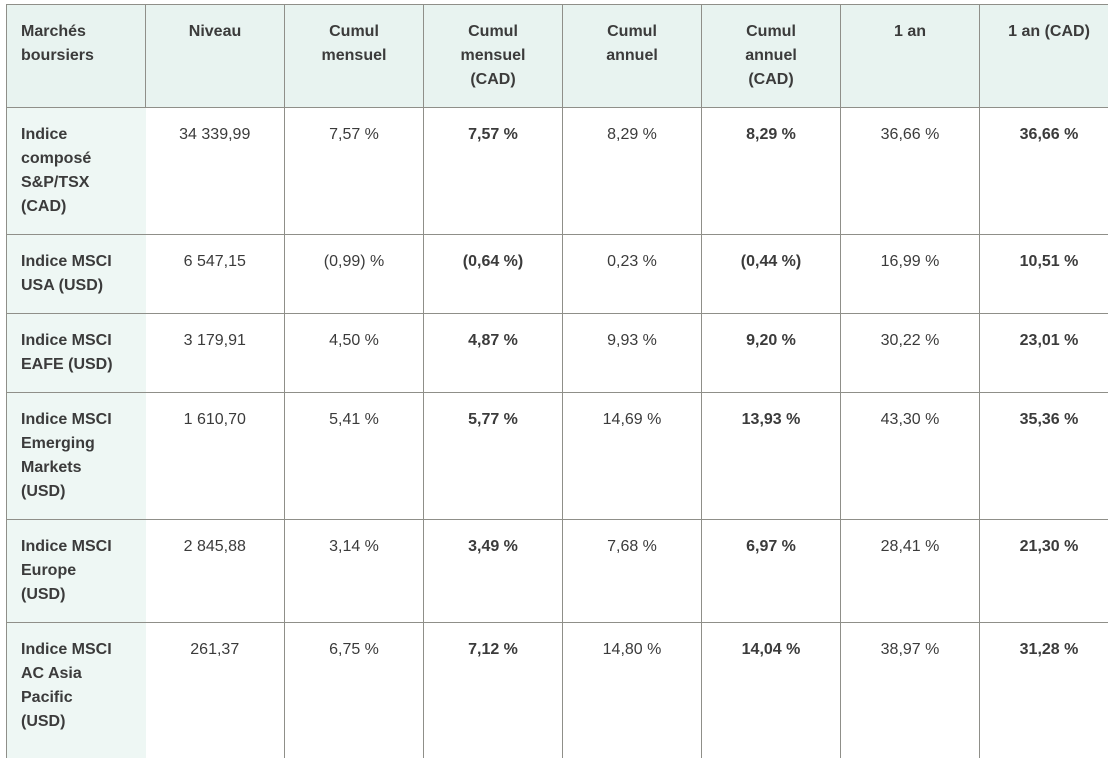 Image resolution: width=1108 pixels, height=758 pixels. What do you see at coordinates (215, 274) in the screenshot?
I see `value-cell: 6 547,15` at bounding box center [215, 274].